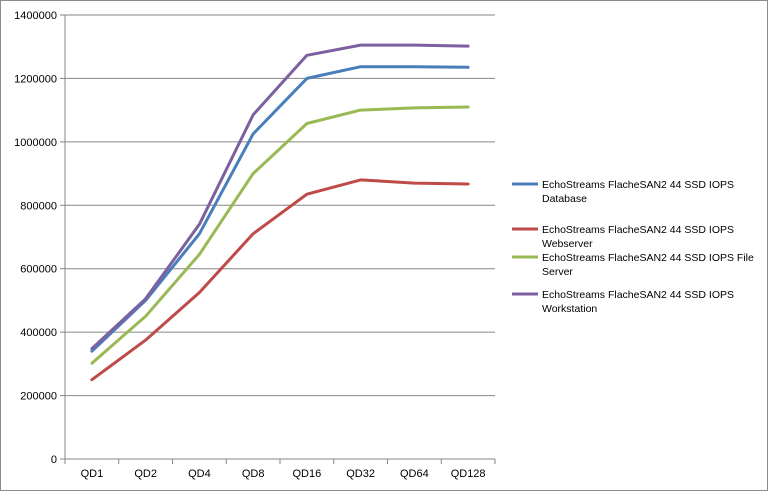  Describe the element at coordinates (38, 397) in the screenshot. I see `y-tick-label: 200000` at that location.